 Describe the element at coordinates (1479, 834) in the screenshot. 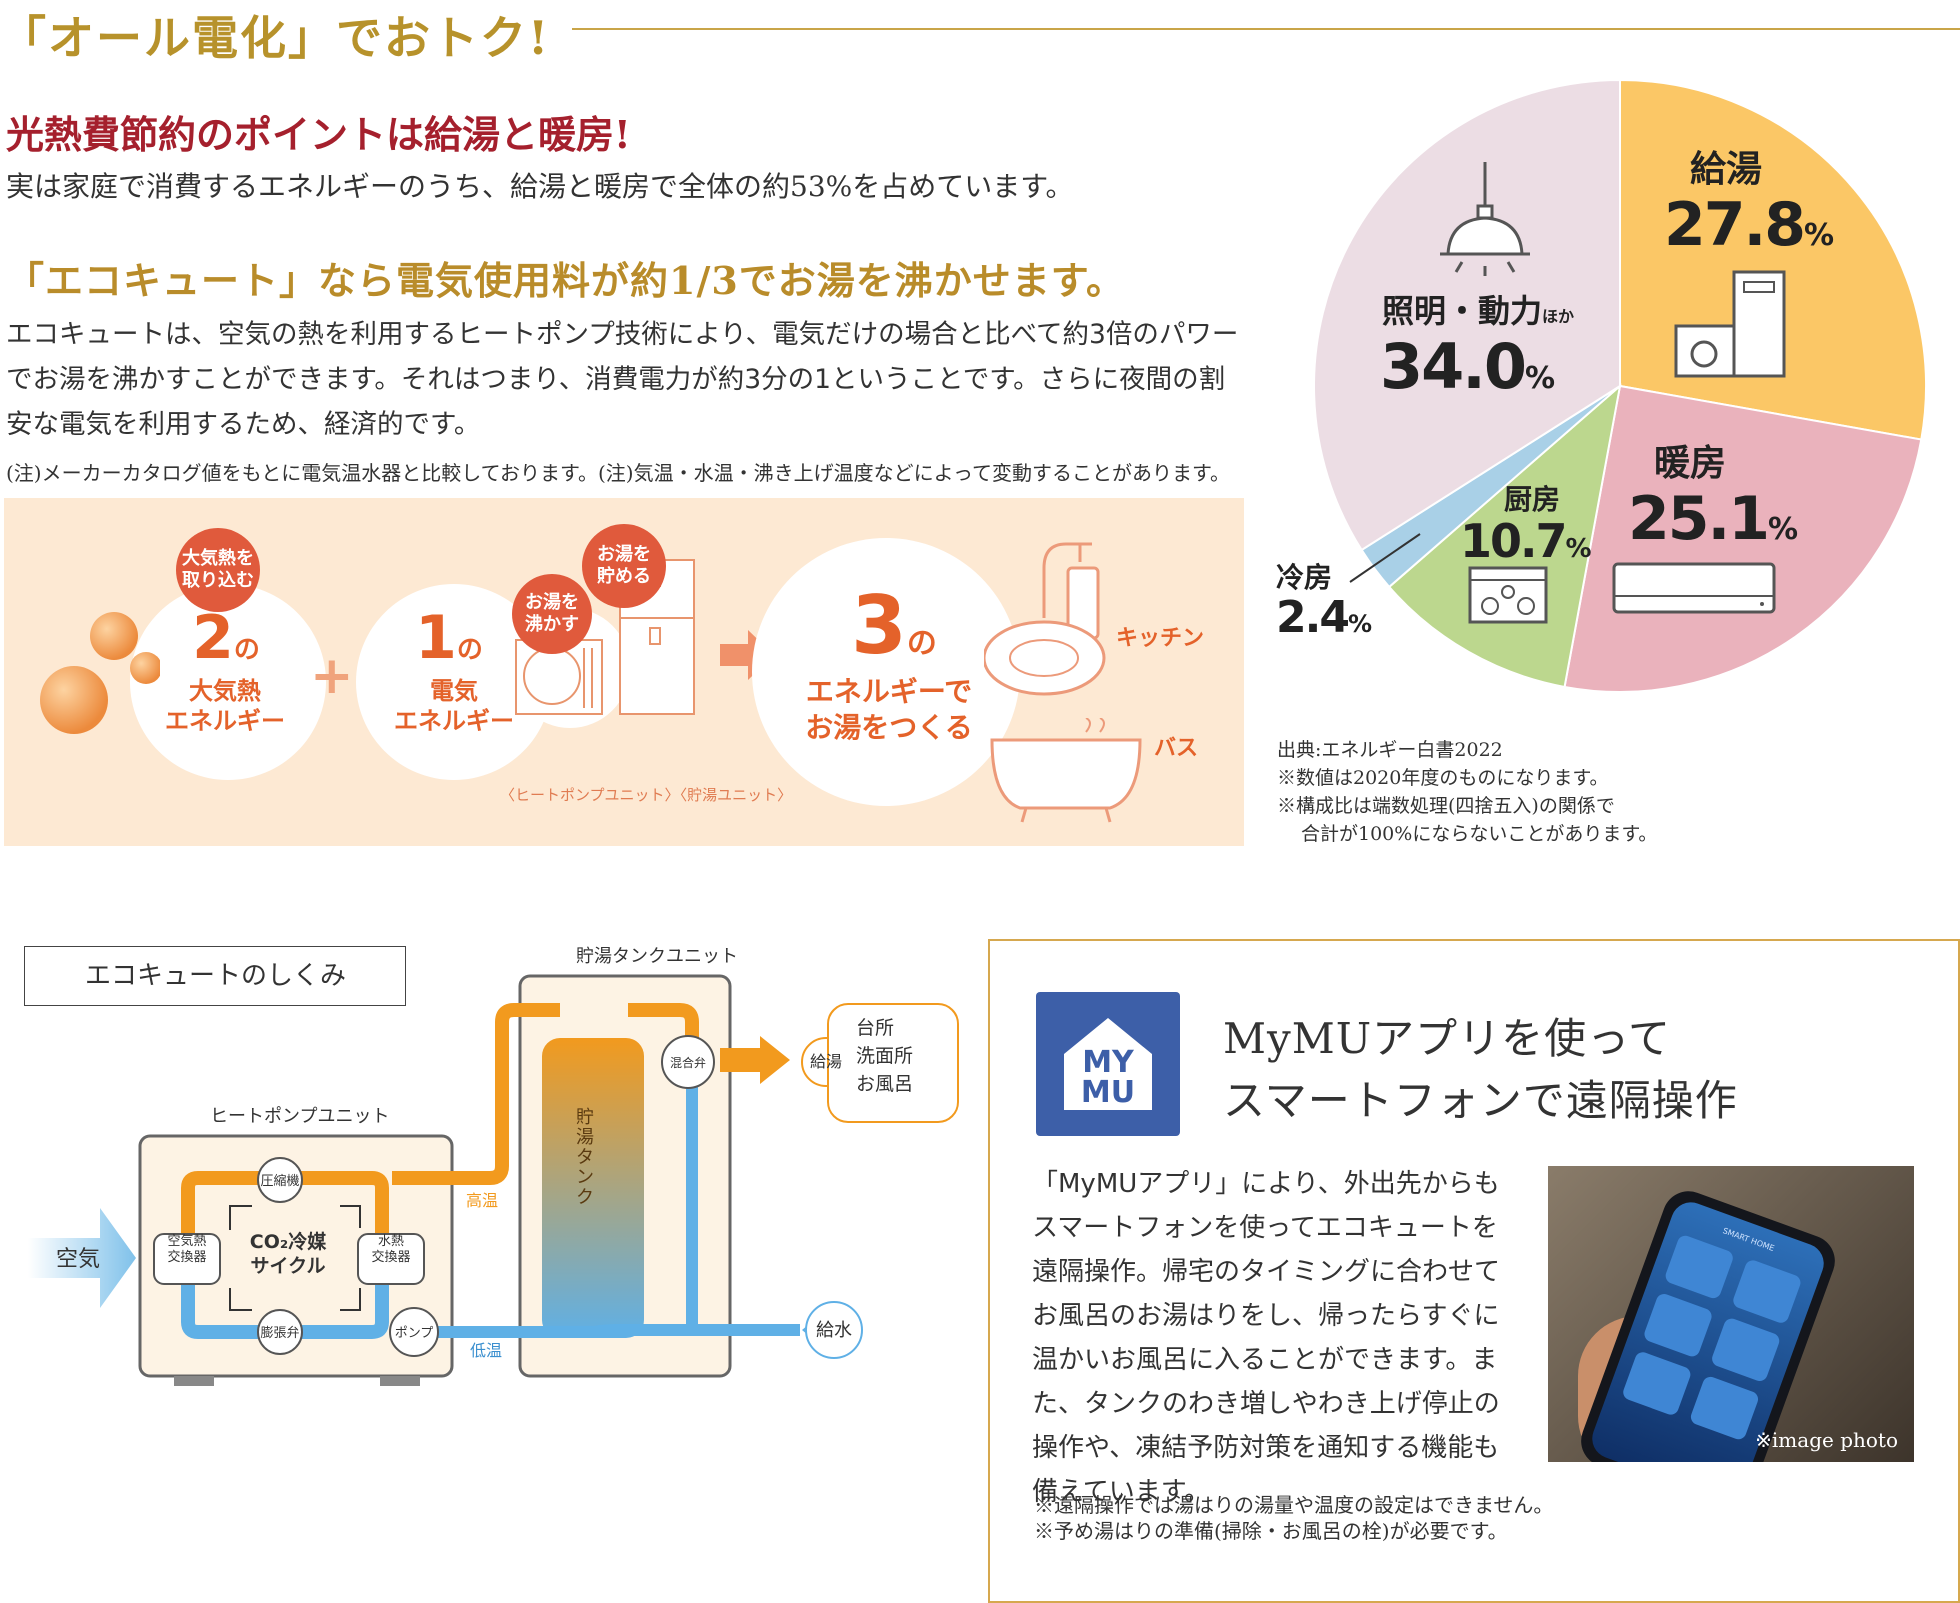

I see `source-note: 合計が100%にならないことがあります。` at that location.